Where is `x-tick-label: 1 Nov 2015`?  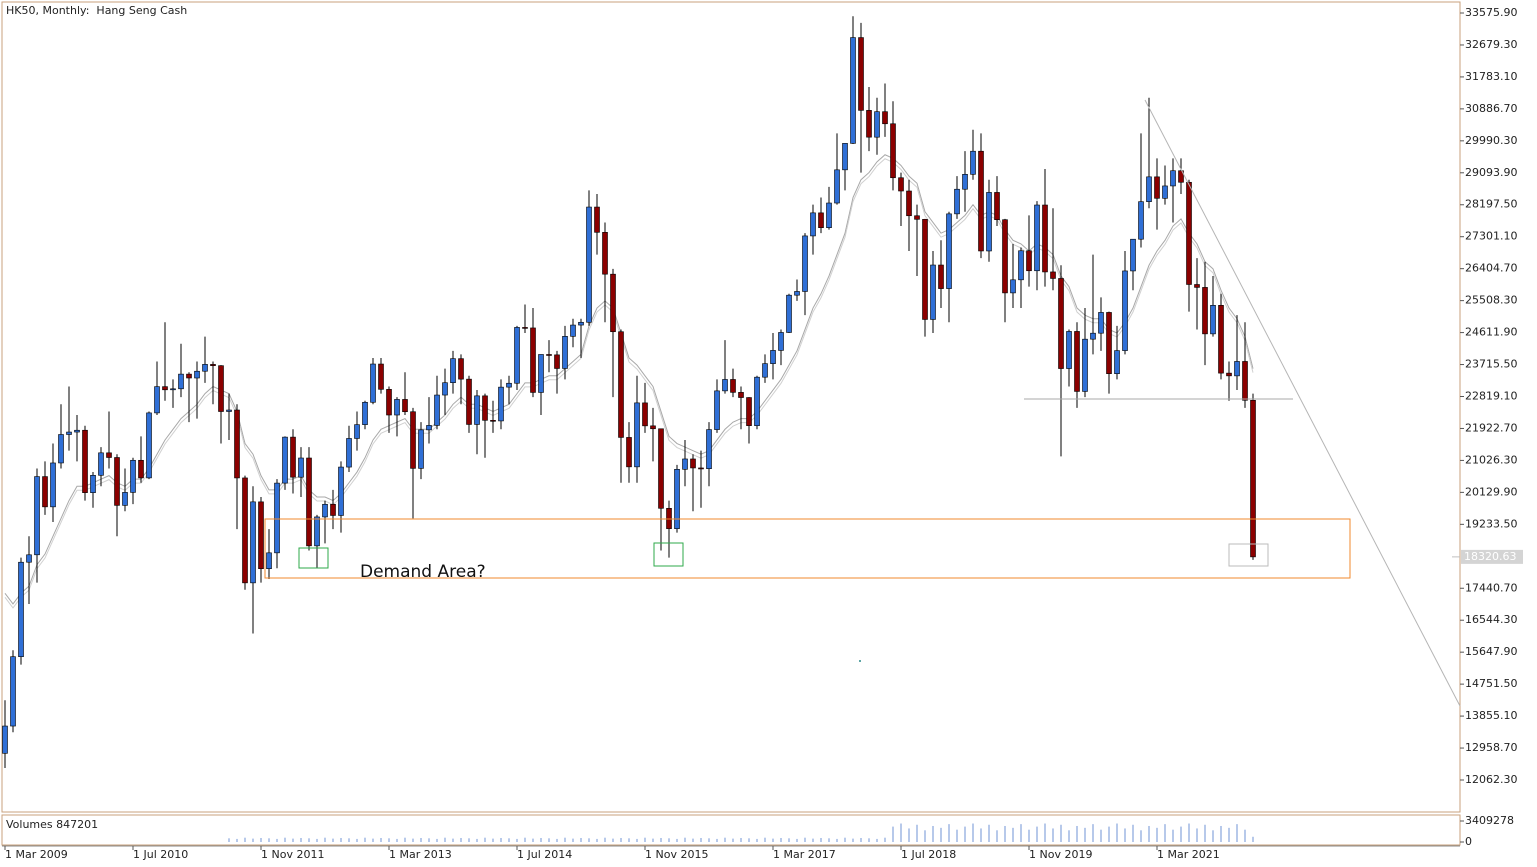
x-tick-label: 1 Nov 2015 is located at coordinates (676, 854).